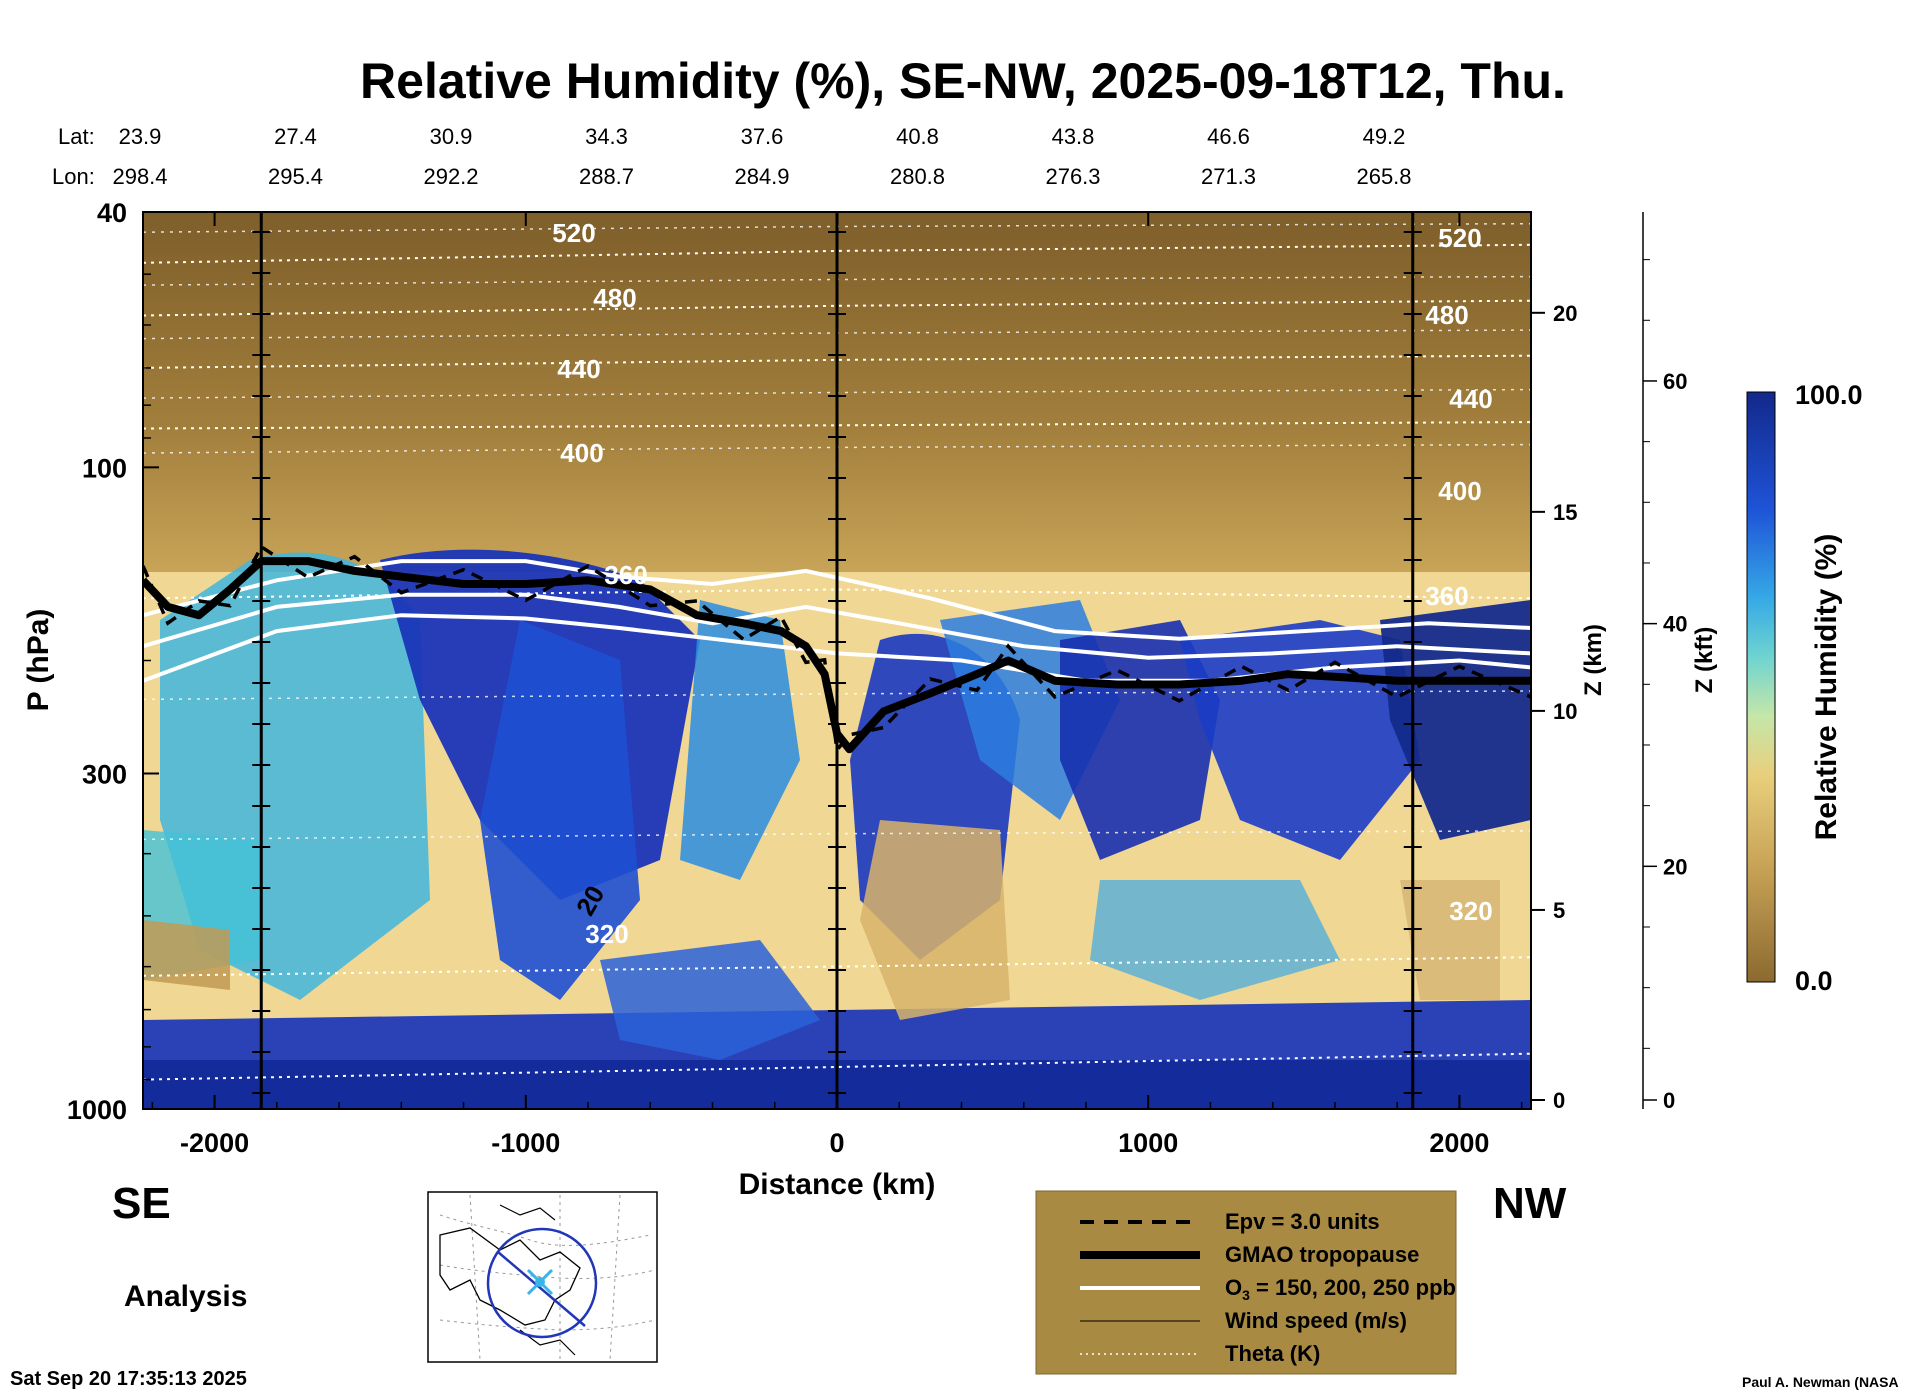 The width and height of the screenshot is (1926, 1394). Describe the element at coordinates (185, 1296) in the screenshot. I see `analysis-label: Analysis` at that location.